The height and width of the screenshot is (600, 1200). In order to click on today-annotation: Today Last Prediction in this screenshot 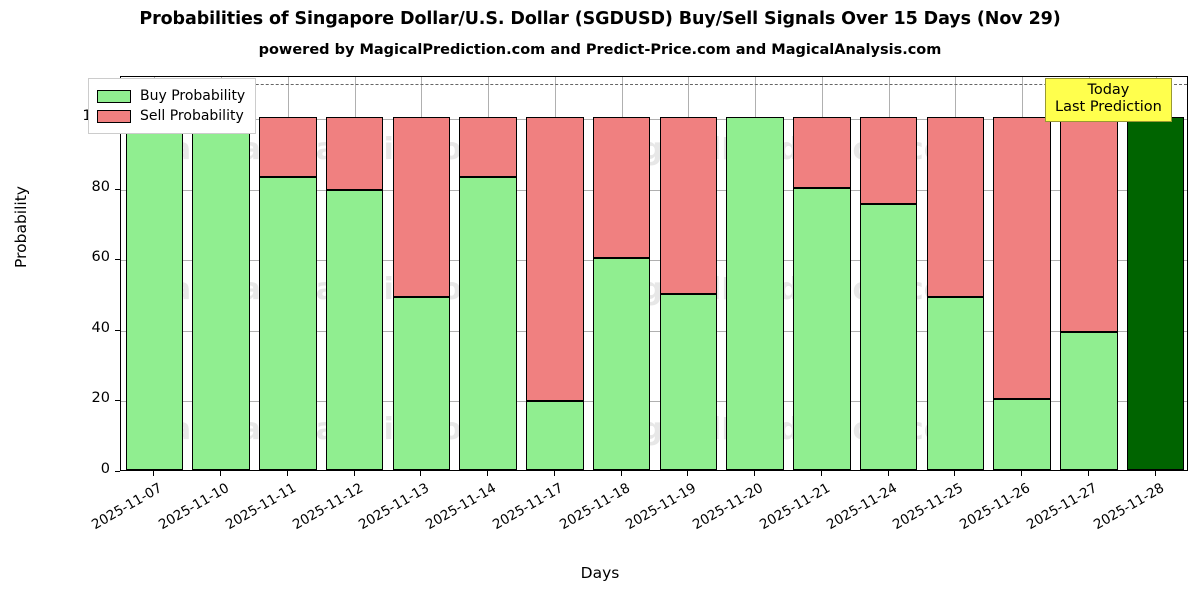, I will do `click(1108, 100)`.